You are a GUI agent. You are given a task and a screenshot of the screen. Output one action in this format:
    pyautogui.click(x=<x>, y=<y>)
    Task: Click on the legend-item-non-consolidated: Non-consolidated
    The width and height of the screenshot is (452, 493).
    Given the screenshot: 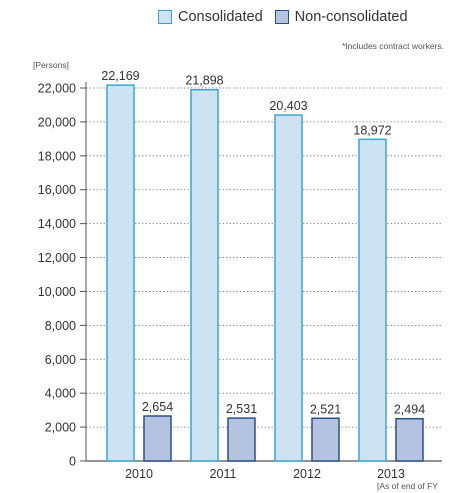 What is the action you would take?
    pyautogui.click(x=341, y=17)
    